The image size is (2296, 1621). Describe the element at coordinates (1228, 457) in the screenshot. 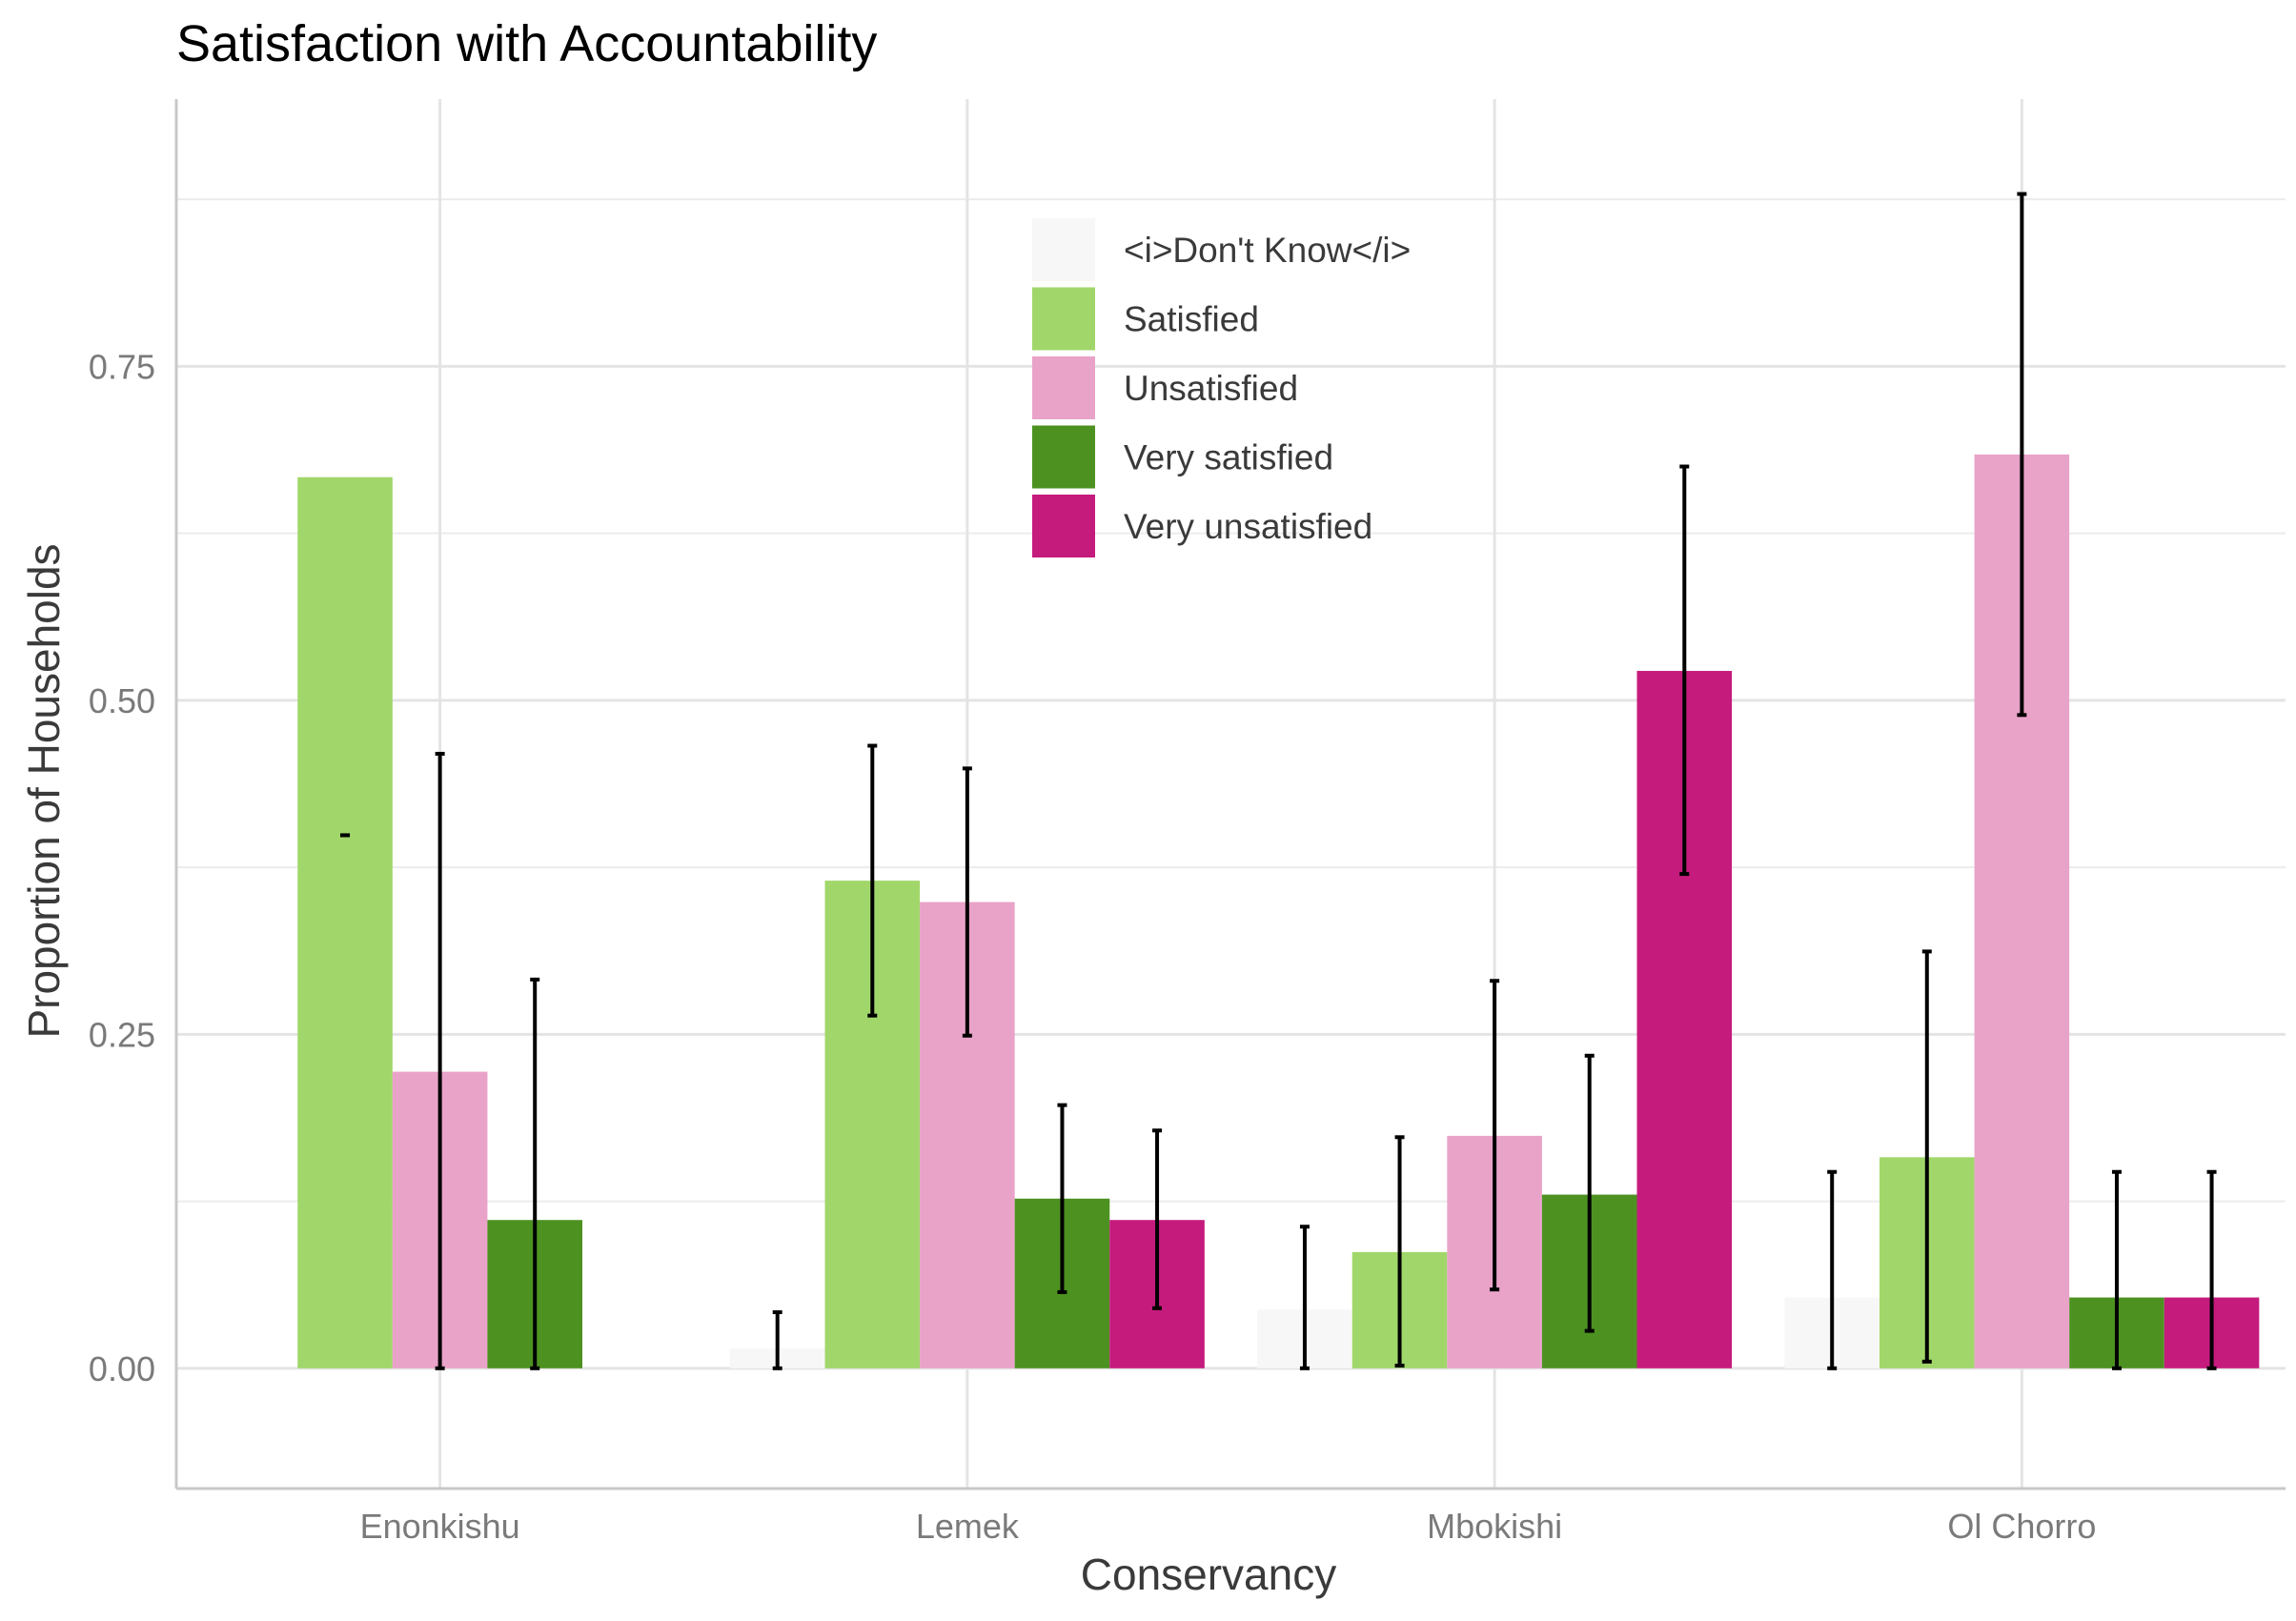

I see `legend-label: Very satisfied` at that location.